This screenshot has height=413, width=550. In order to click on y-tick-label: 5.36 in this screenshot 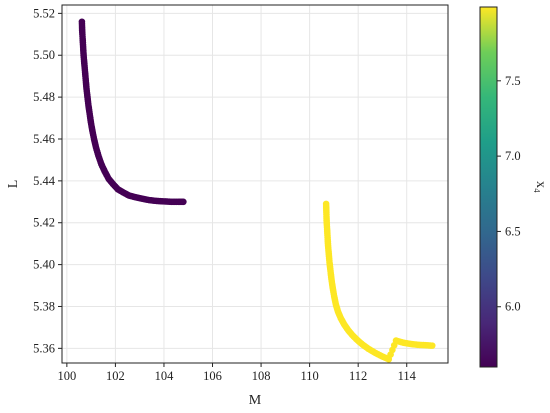, I will do `click(44, 348)`.